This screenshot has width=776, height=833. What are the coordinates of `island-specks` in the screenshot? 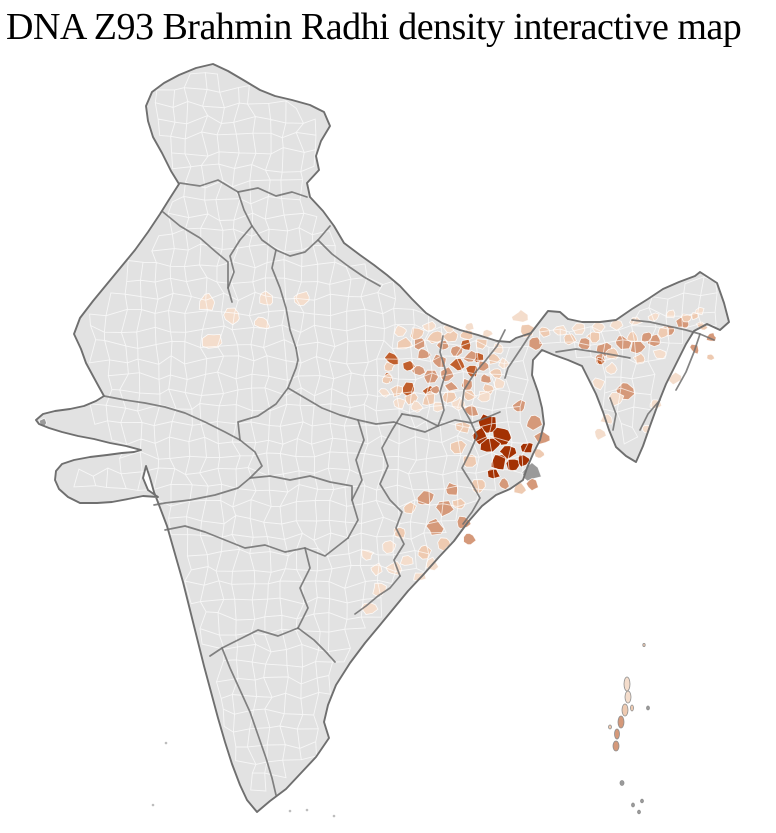 It's located at (243, 779).